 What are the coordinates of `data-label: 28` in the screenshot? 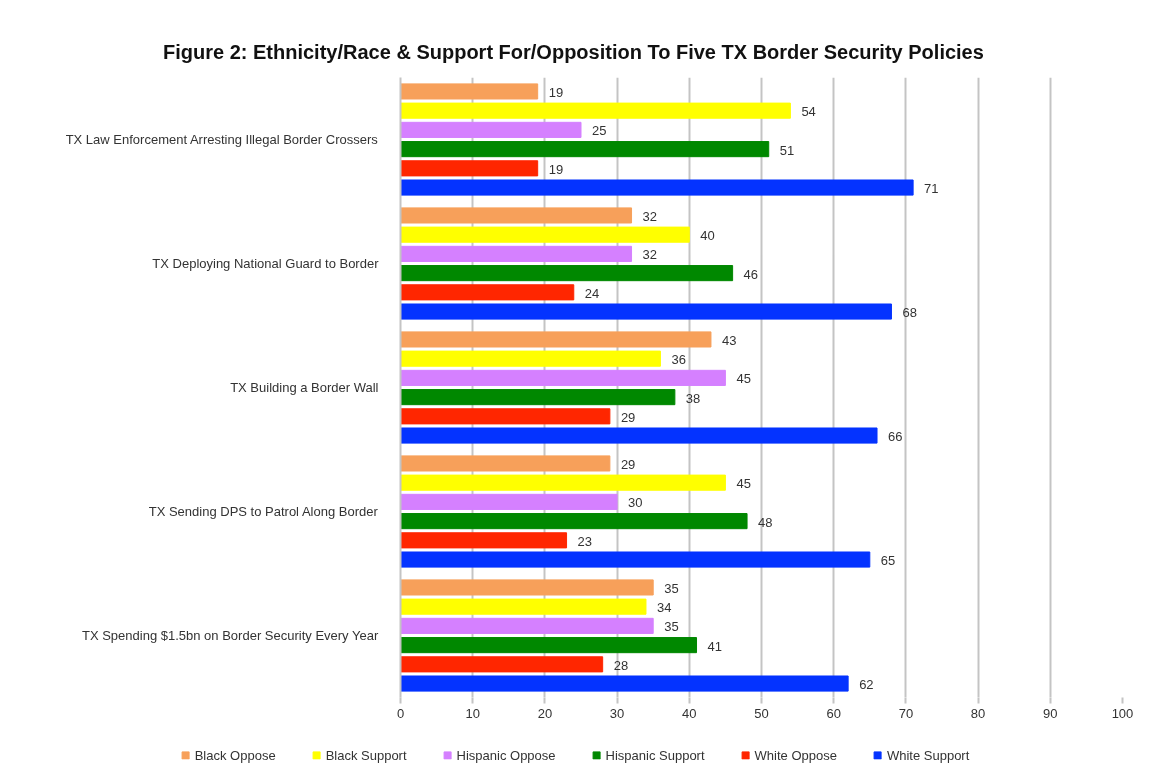 It's located at (621, 665).